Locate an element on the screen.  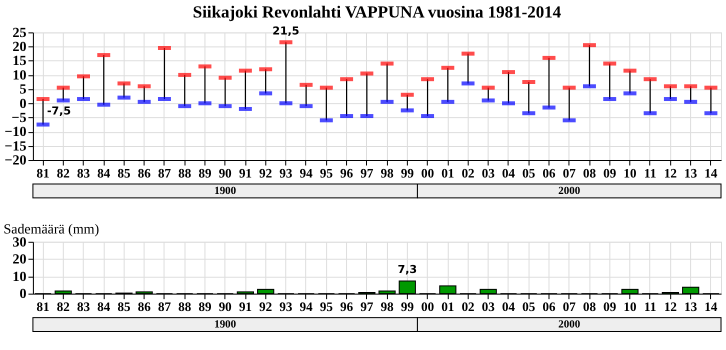
y-axis-title: Sademäärä (mm) is located at coordinates (51, 230).